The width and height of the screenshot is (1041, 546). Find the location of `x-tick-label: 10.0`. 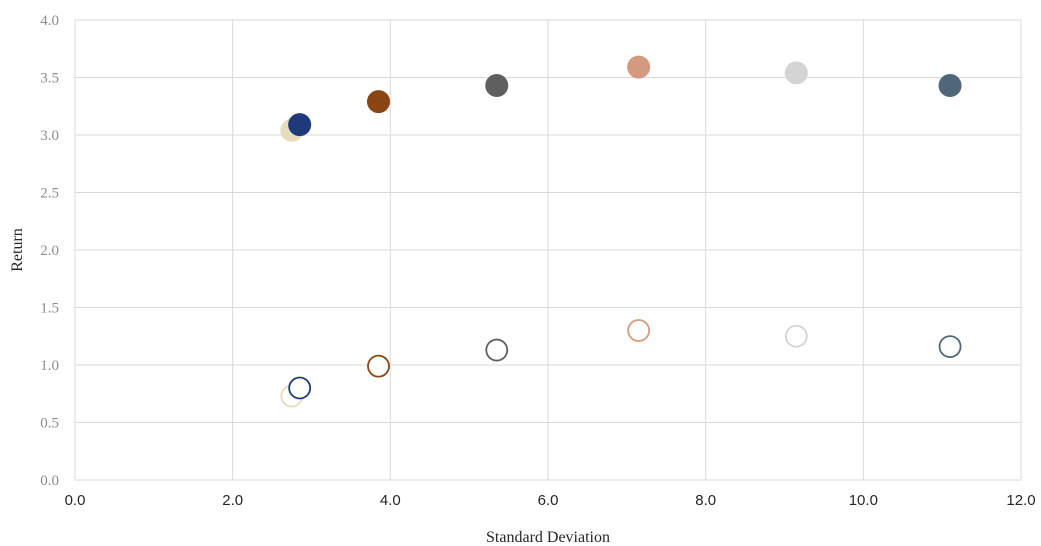

x-tick-label: 10.0 is located at coordinates (863, 500).